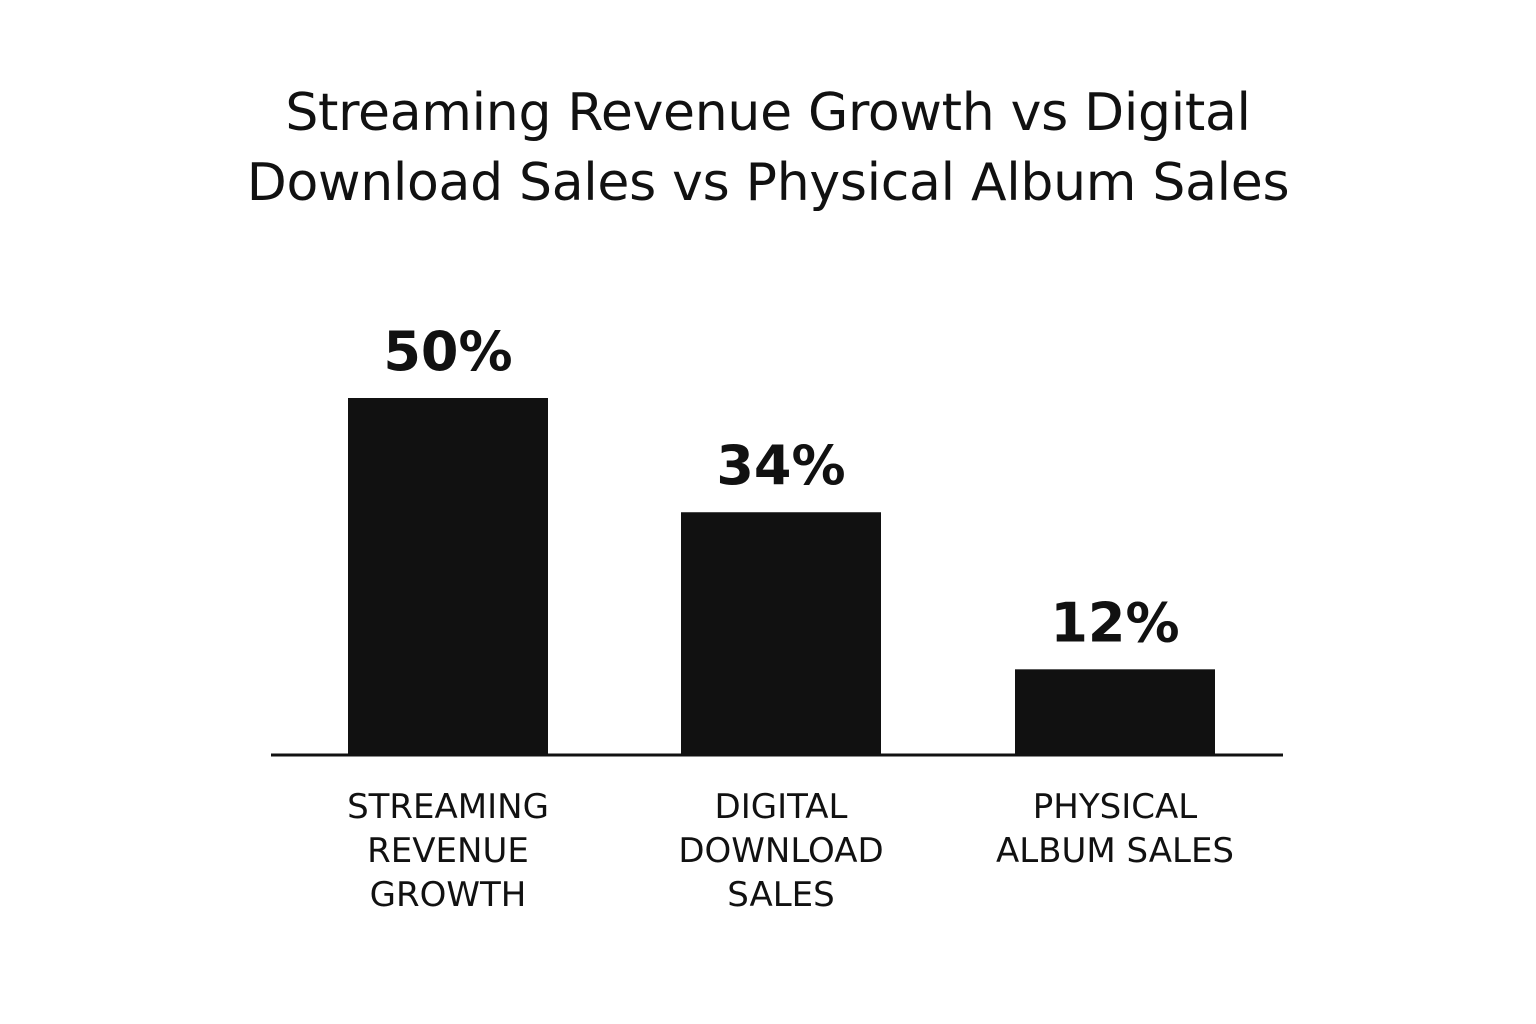 The height and width of the screenshot is (1024, 1536). Describe the element at coordinates (447, 351) in the screenshot. I see `value-label-1: 50%` at that location.